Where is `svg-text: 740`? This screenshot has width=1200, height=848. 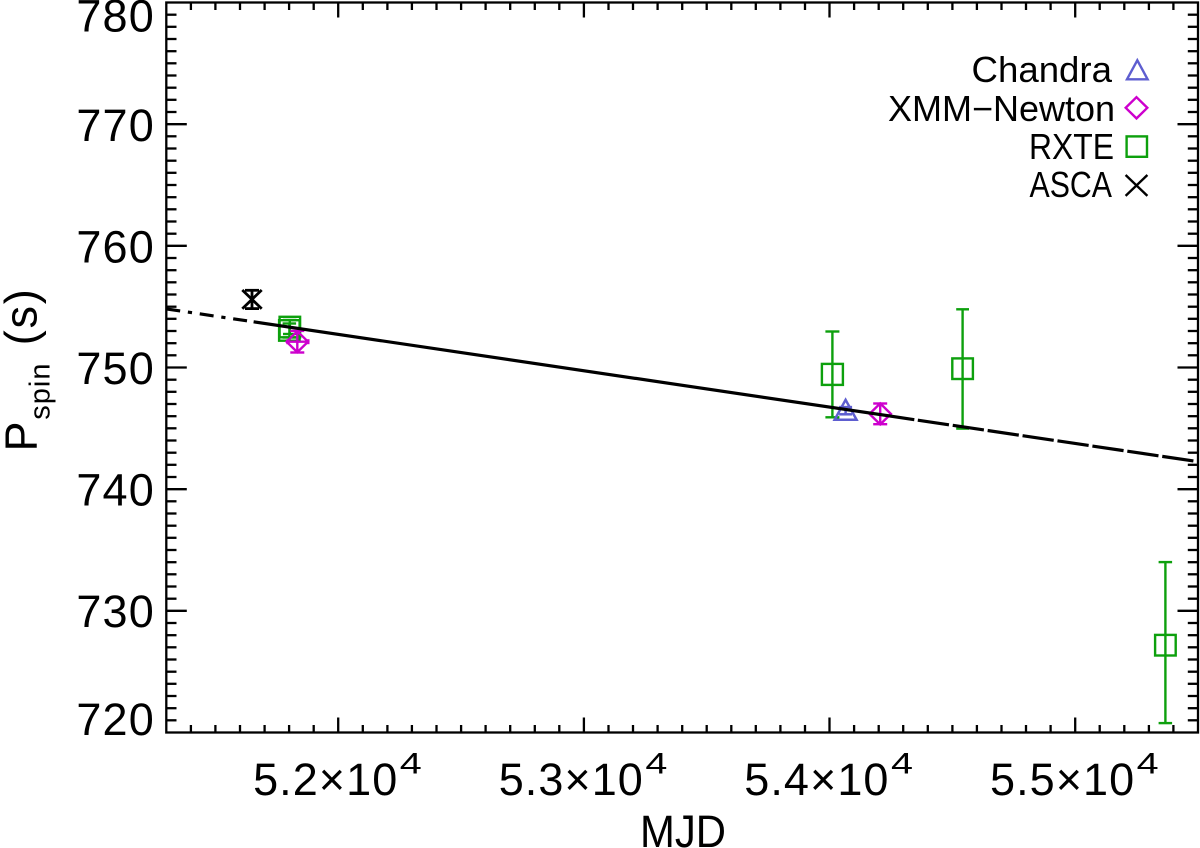 svg-text: 740 is located at coordinates (115, 490).